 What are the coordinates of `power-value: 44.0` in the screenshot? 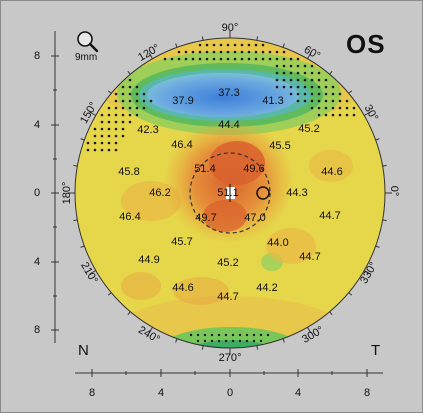 It's located at (278, 243).